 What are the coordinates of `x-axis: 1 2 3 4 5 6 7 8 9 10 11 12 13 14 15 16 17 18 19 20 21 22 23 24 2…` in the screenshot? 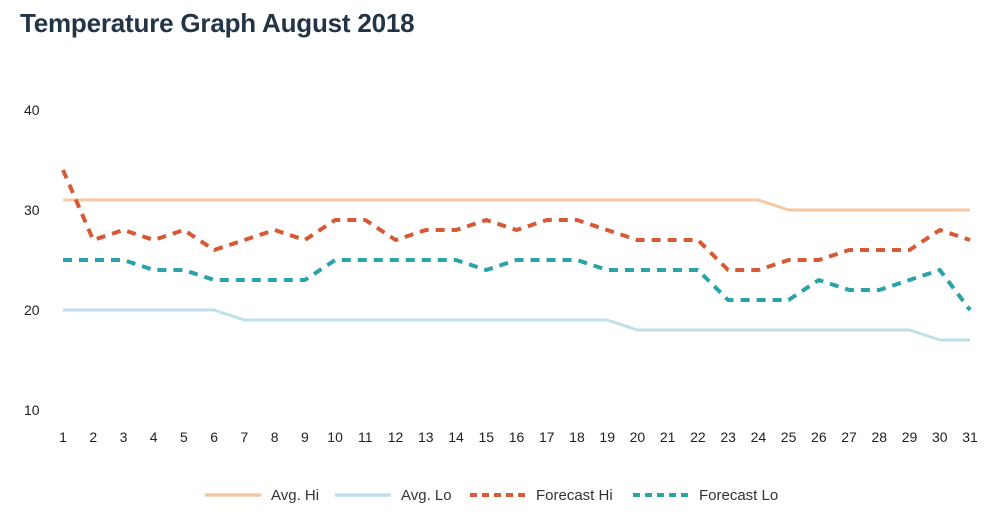 It's located at (518, 437).